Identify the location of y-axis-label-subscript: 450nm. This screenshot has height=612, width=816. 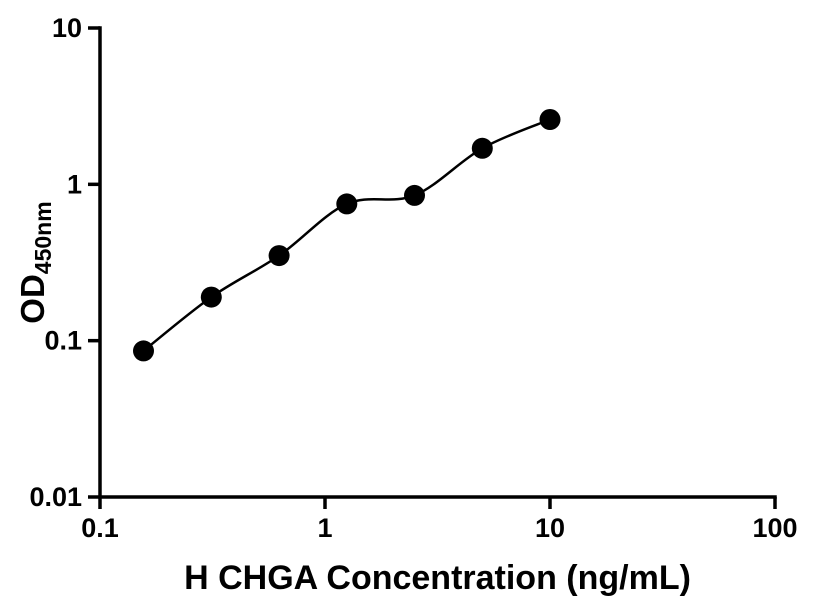
(43, 237).